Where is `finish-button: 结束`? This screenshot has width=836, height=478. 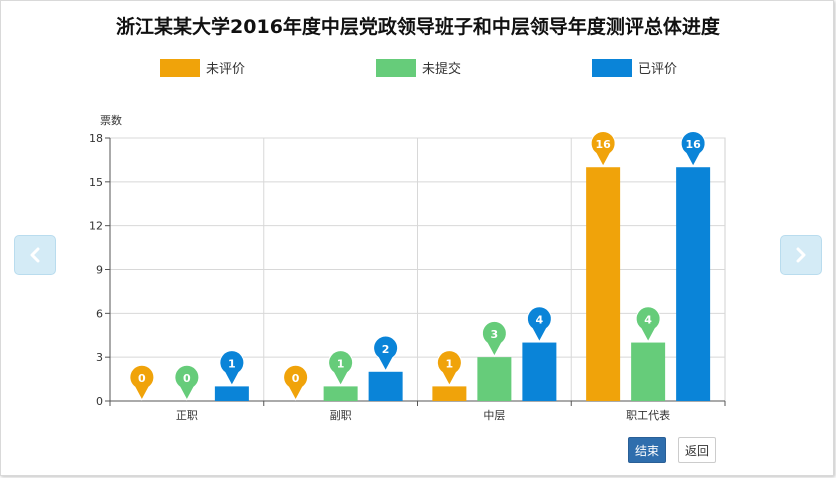
finish-button: 结束 is located at coordinates (647, 450).